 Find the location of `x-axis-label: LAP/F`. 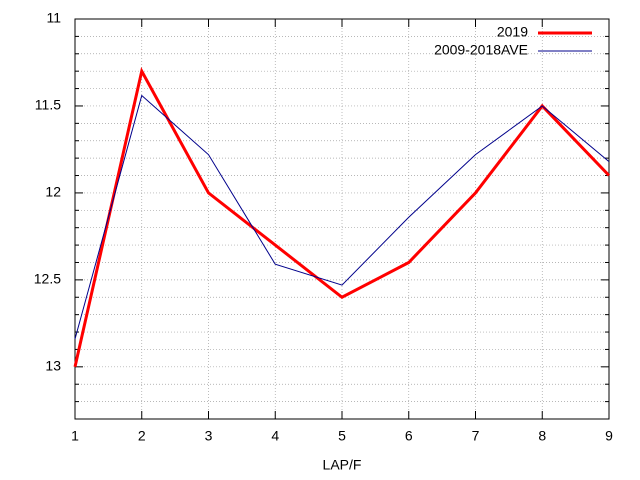

x-axis-label: LAP/F is located at coordinates (342, 465).